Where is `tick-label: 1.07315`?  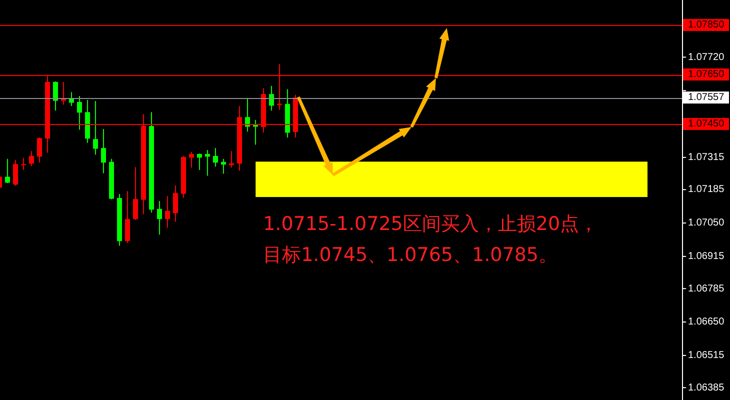 tick-label: 1.07315 is located at coordinates (706, 158).